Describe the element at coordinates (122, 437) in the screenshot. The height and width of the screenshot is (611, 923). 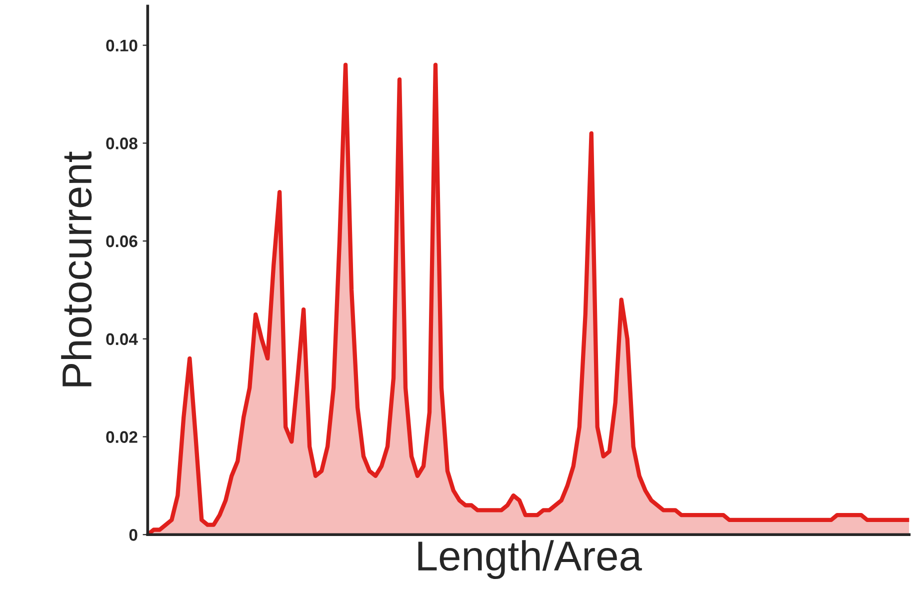
I see `y-tick-label: 0.02` at that location.